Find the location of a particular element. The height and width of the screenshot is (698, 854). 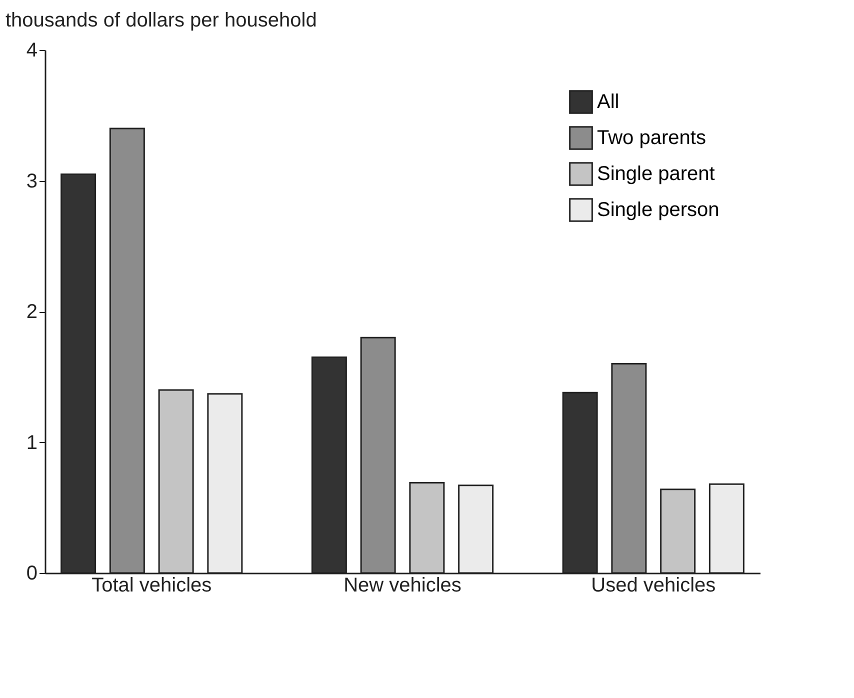

legend-label: Single person is located at coordinates (658, 210).